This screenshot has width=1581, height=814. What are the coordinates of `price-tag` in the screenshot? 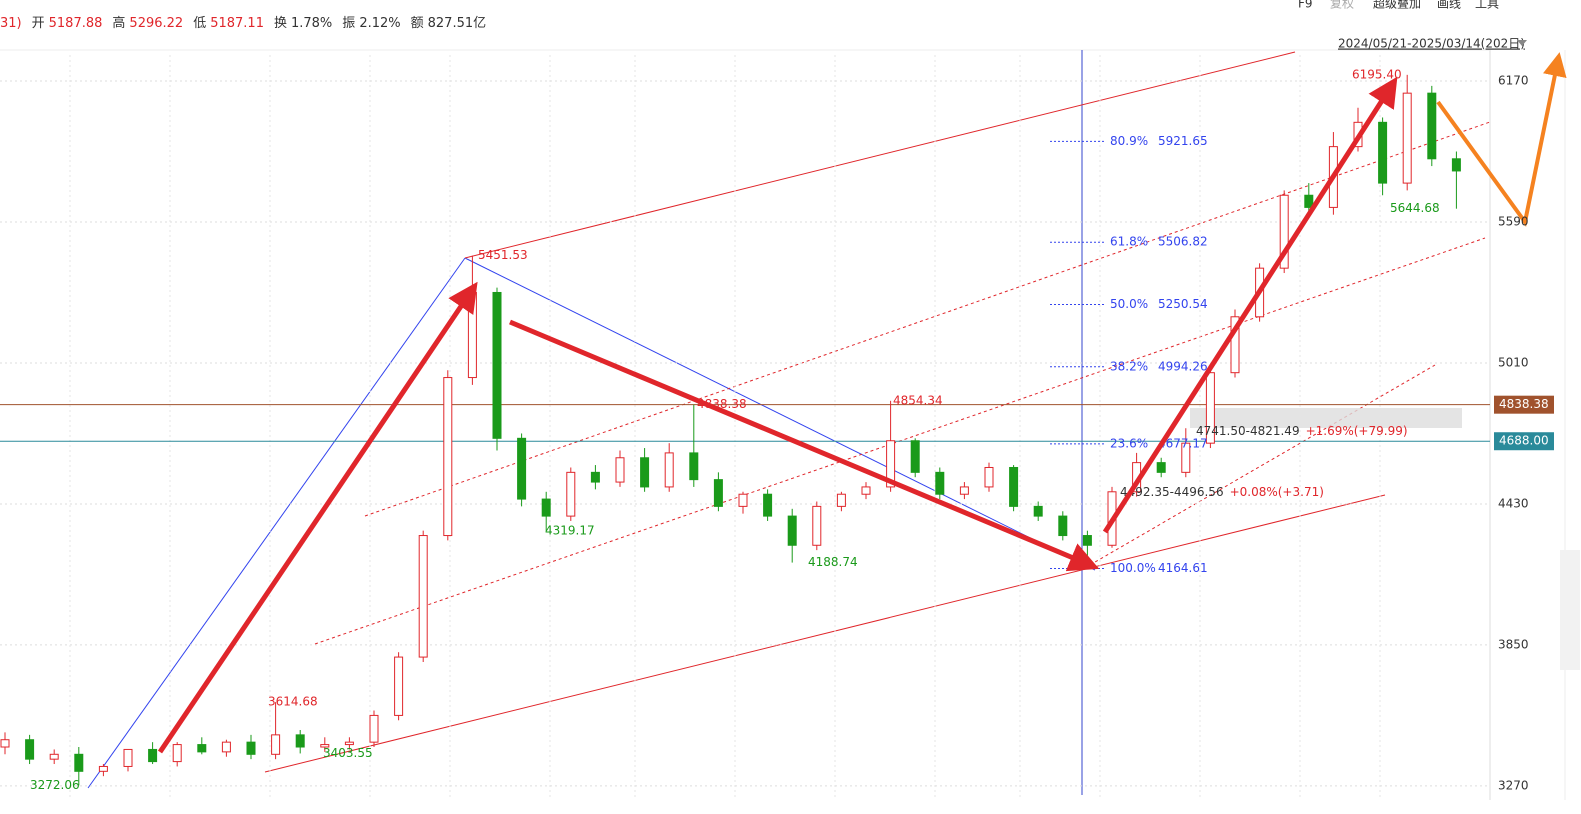 It's located at (1524, 404).